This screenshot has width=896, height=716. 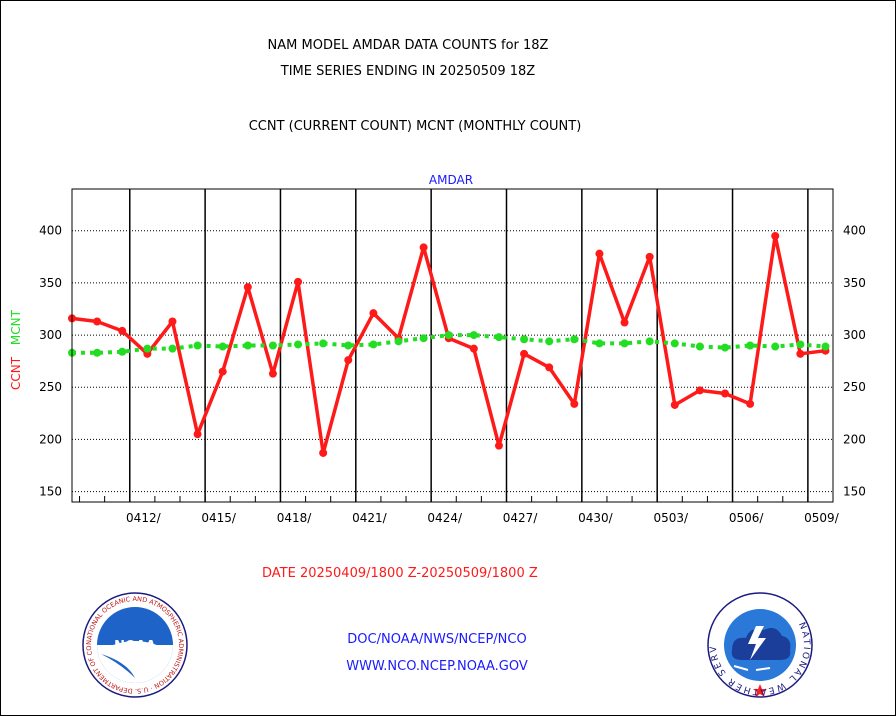 What do you see at coordinates (854, 231) in the screenshot?
I see `y-tick-label-right: 400` at bounding box center [854, 231].